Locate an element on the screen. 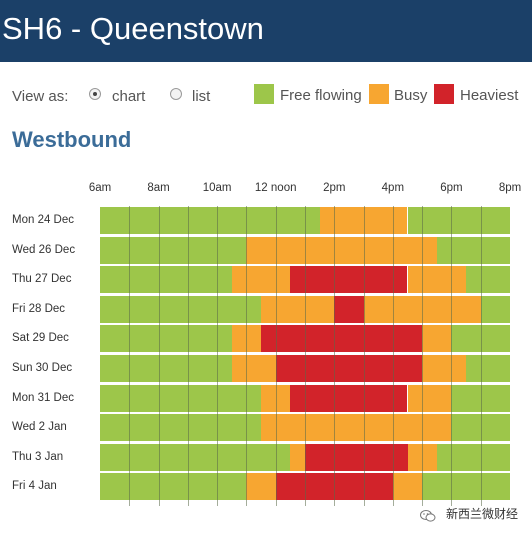  row-label: Mon 31 Dec is located at coordinates (43, 397).